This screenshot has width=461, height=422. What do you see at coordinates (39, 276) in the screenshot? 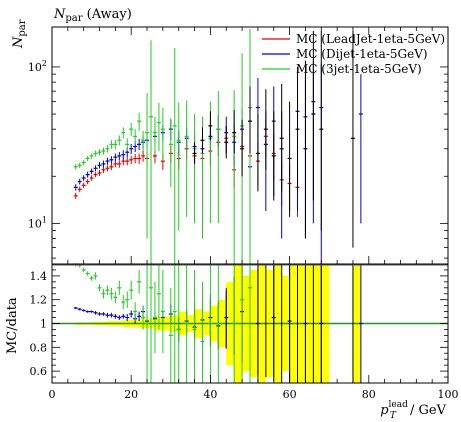
I see `ratio-y-tick-label: 1.4` at bounding box center [39, 276].